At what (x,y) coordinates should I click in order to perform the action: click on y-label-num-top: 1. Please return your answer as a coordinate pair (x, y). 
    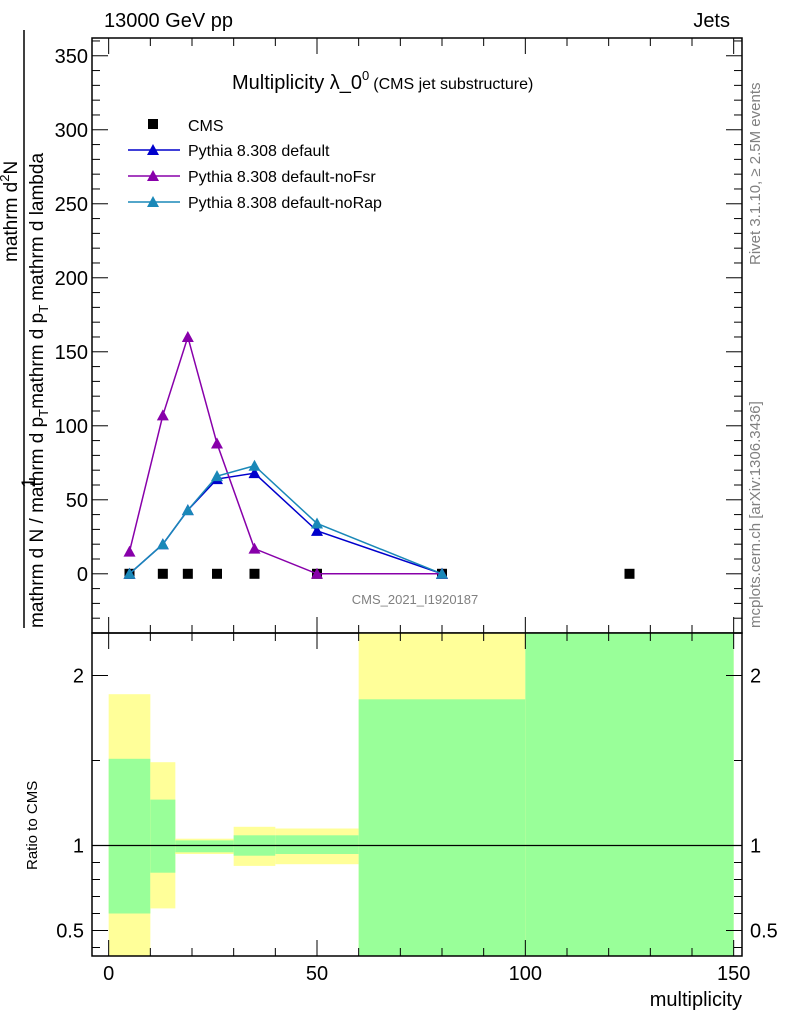
    Looking at the image, I should click on (29, 482).